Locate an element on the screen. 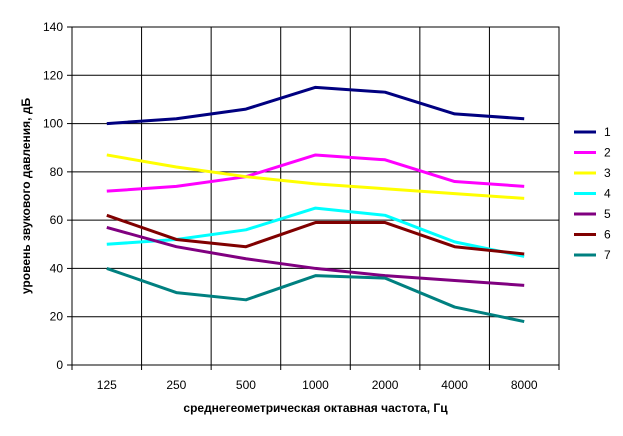 The width and height of the screenshot is (623, 436). legend-label: 7 is located at coordinates (607, 255).